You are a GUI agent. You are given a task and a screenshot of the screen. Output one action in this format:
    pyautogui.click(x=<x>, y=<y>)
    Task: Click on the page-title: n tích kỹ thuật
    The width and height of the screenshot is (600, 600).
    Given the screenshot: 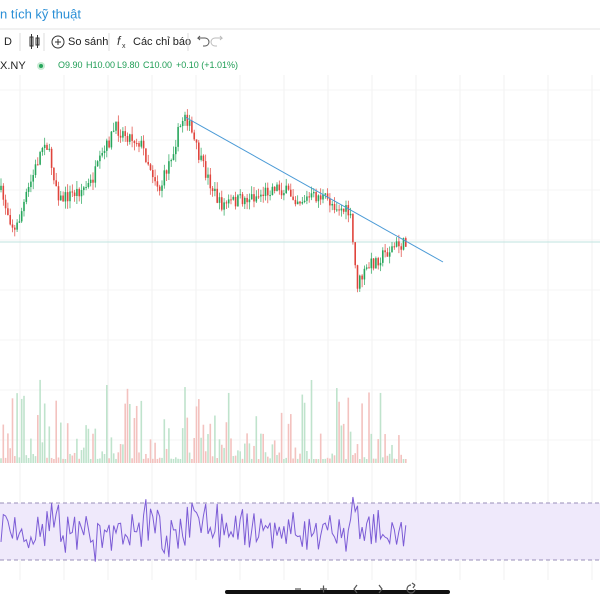 What is the action you would take?
    pyautogui.click(x=40, y=13)
    